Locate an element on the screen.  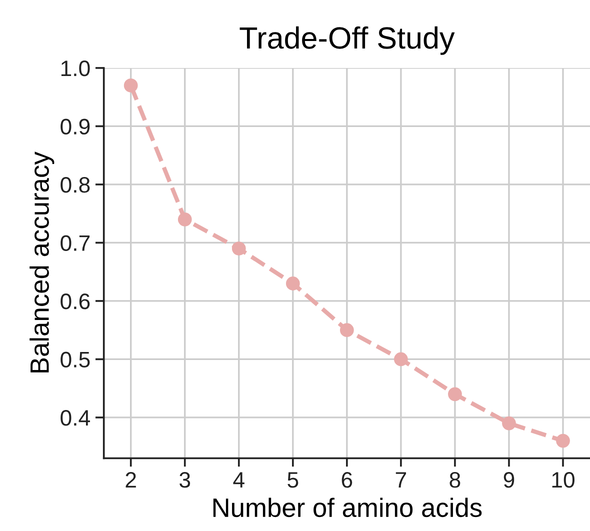
x-tick-label: 5 is located at coordinates (293, 480).